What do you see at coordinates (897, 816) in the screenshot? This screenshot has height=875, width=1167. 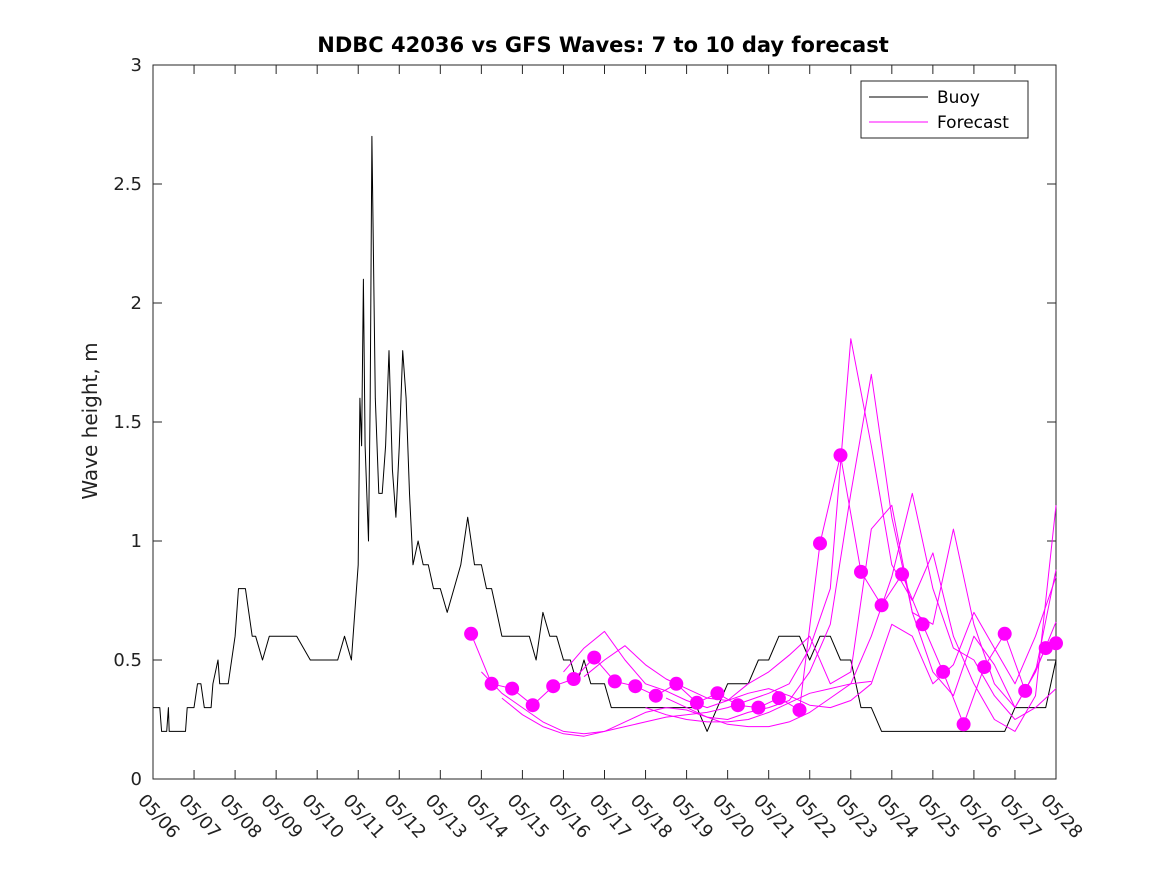 I see `x-tick-label: 05/24` at bounding box center [897, 816].